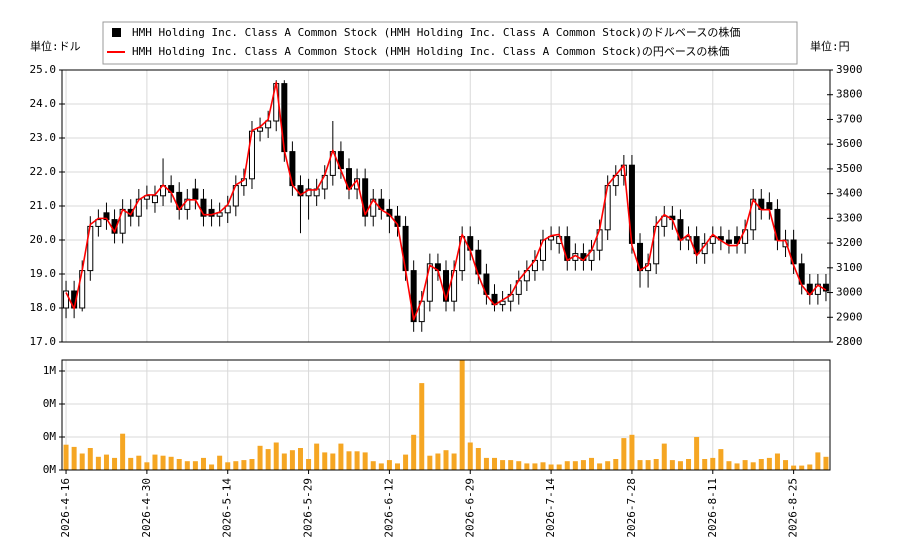 This screenshot has height=550, width=900. I want to click on x-tick-label: 2026-4-16, so click(65, 508).